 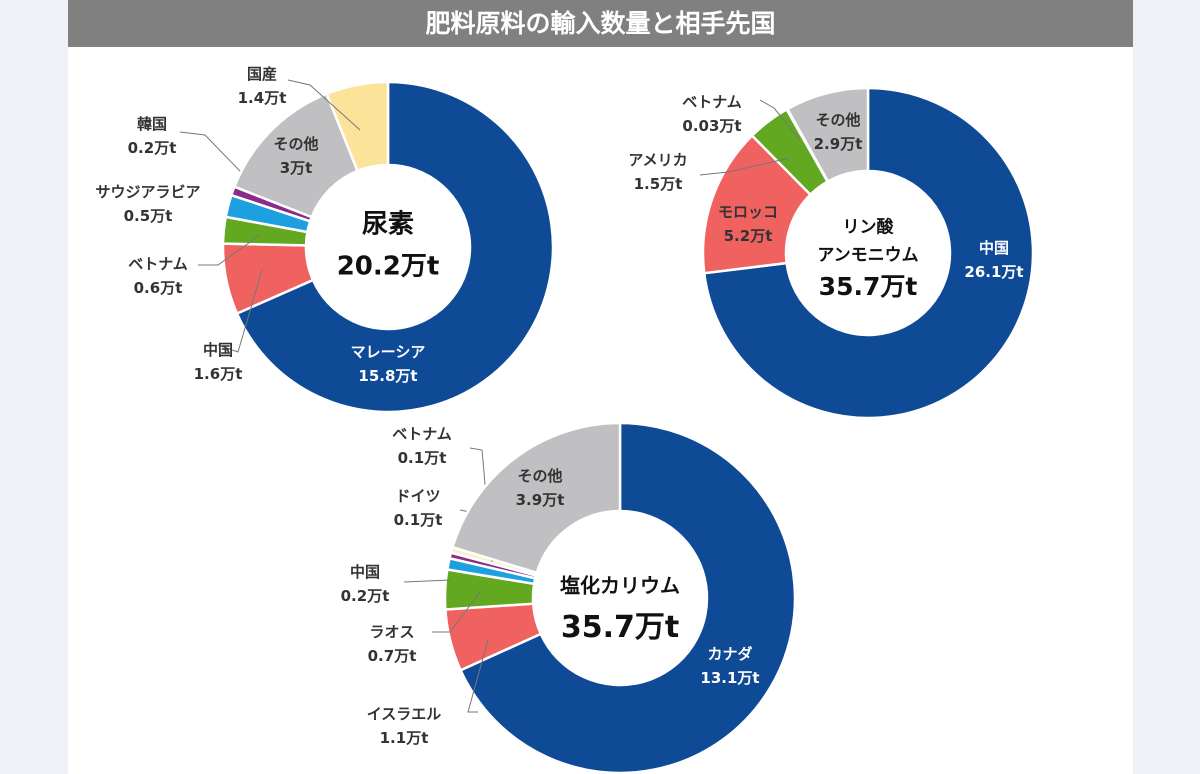 I want to click on slice-label: イスラエル 1.1万t, so click(x=404, y=726).